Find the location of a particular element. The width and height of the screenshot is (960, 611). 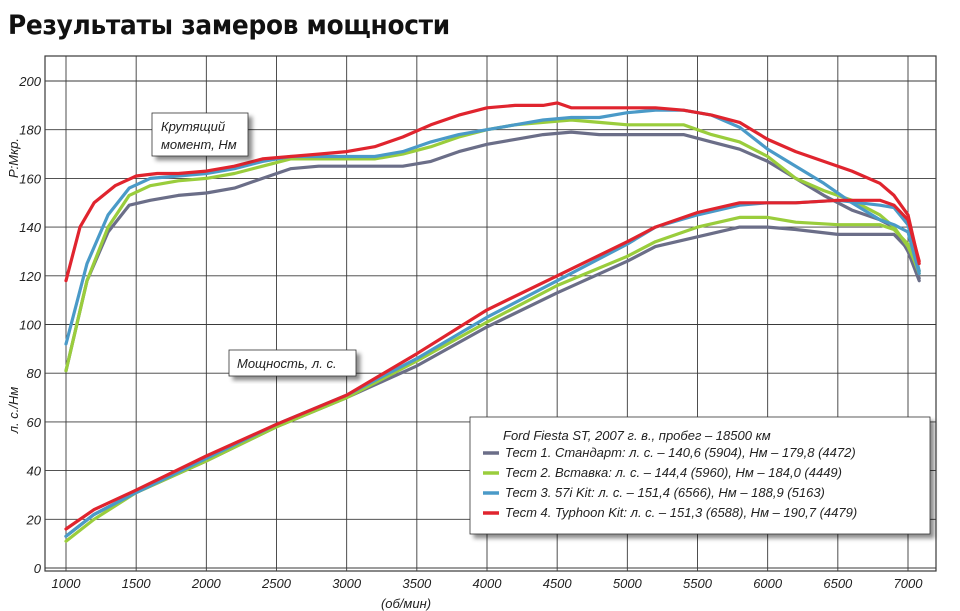

y-tick-label: 120 is located at coordinates (30, 276).